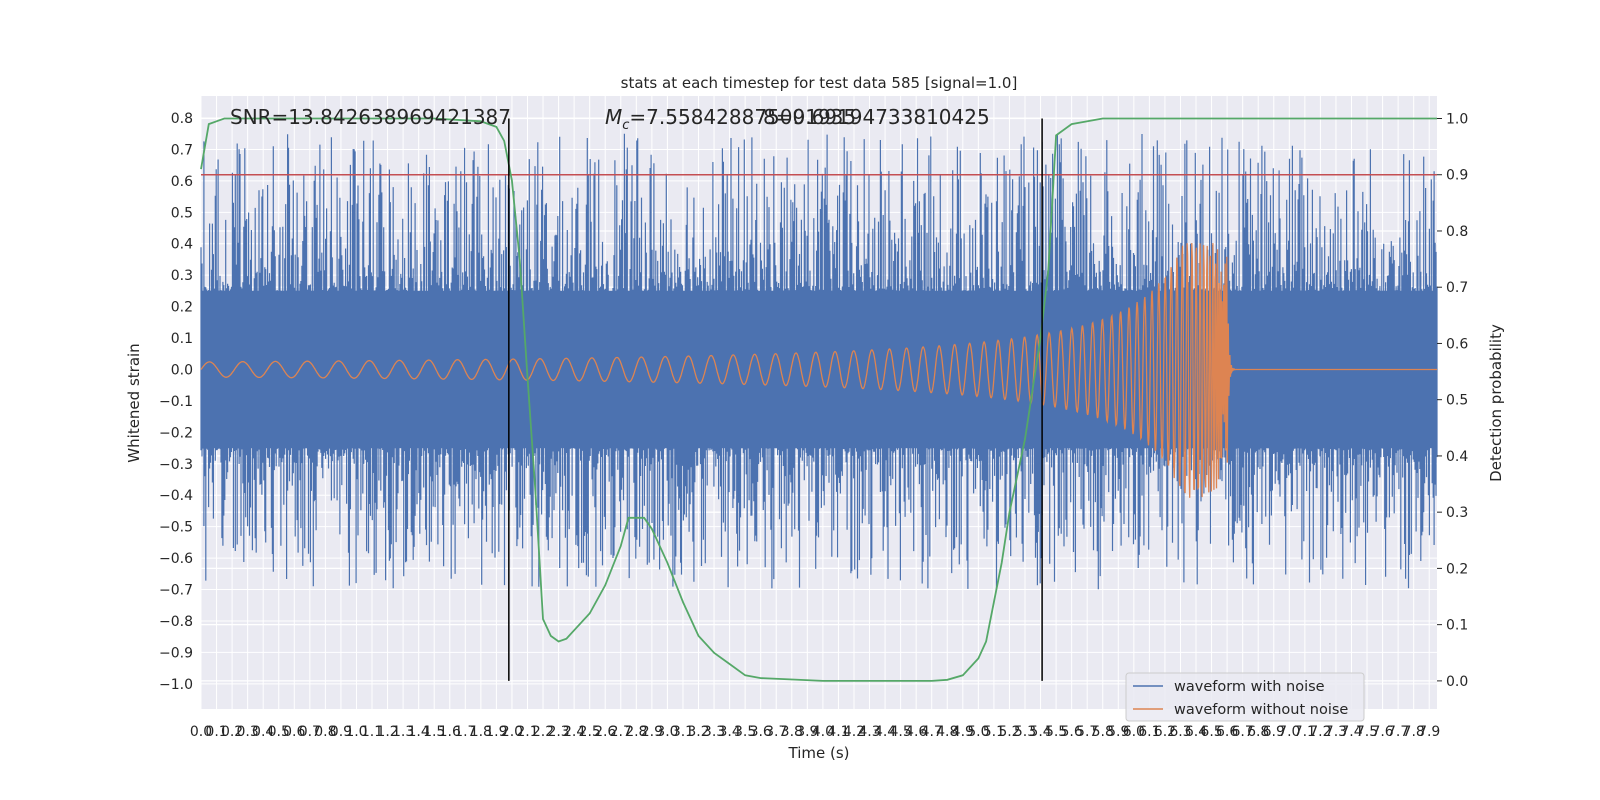  I want to click on x-tick-label: 3.0, so click(667, 732).